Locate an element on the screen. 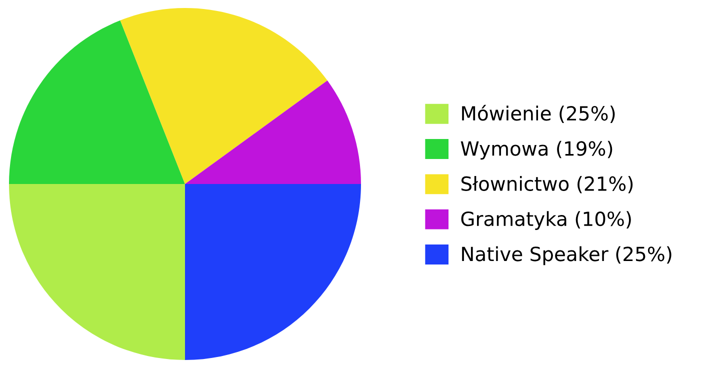  legend-label: Native Speaker (25%) is located at coordinates (567, 256).